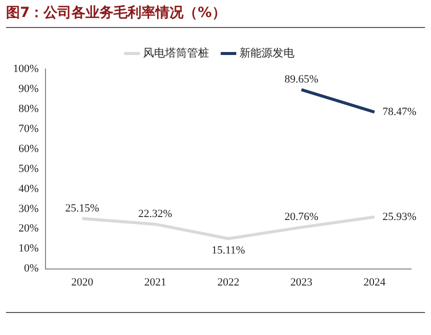 The width and height of the screenshot is (431, 335). What do you see at coordinates (399, 112) in the screenshot?
I see `data-label: 78.47%` at bounding box center [399, 112].